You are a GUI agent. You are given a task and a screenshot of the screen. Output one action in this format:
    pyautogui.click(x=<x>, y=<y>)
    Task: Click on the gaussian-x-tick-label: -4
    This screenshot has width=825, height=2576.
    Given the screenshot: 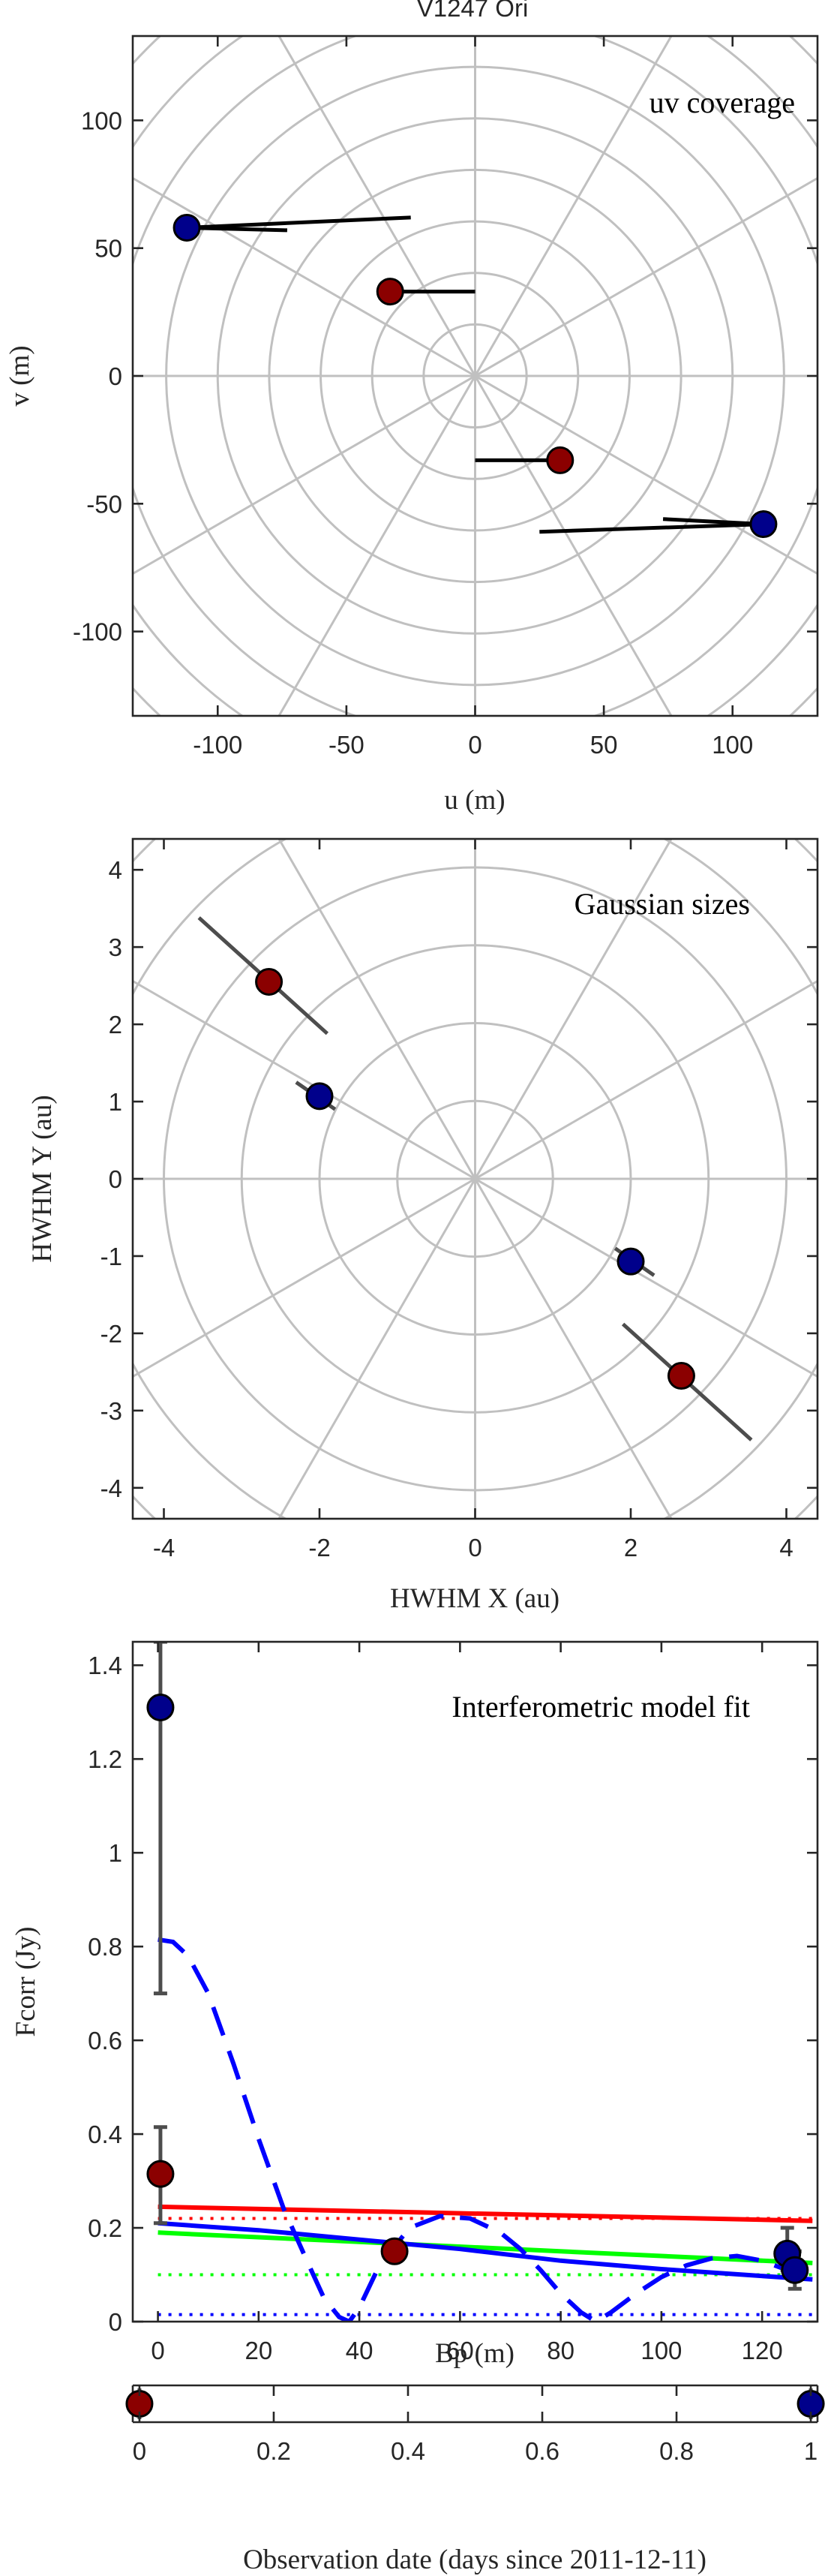 What is the action you would take?
    pyautogui.click(x=164, y=1548)
    